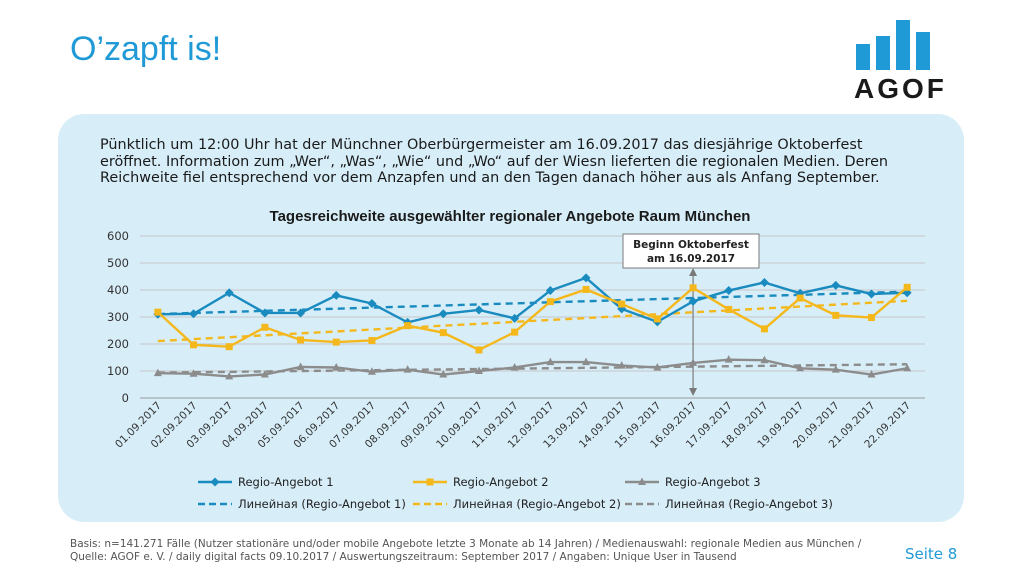 The image size is (1024, 576). What do you see at coordinates (118, 263) in the screenshot?
I see `y-tick-label: 500` at bounding box center [118, 263].